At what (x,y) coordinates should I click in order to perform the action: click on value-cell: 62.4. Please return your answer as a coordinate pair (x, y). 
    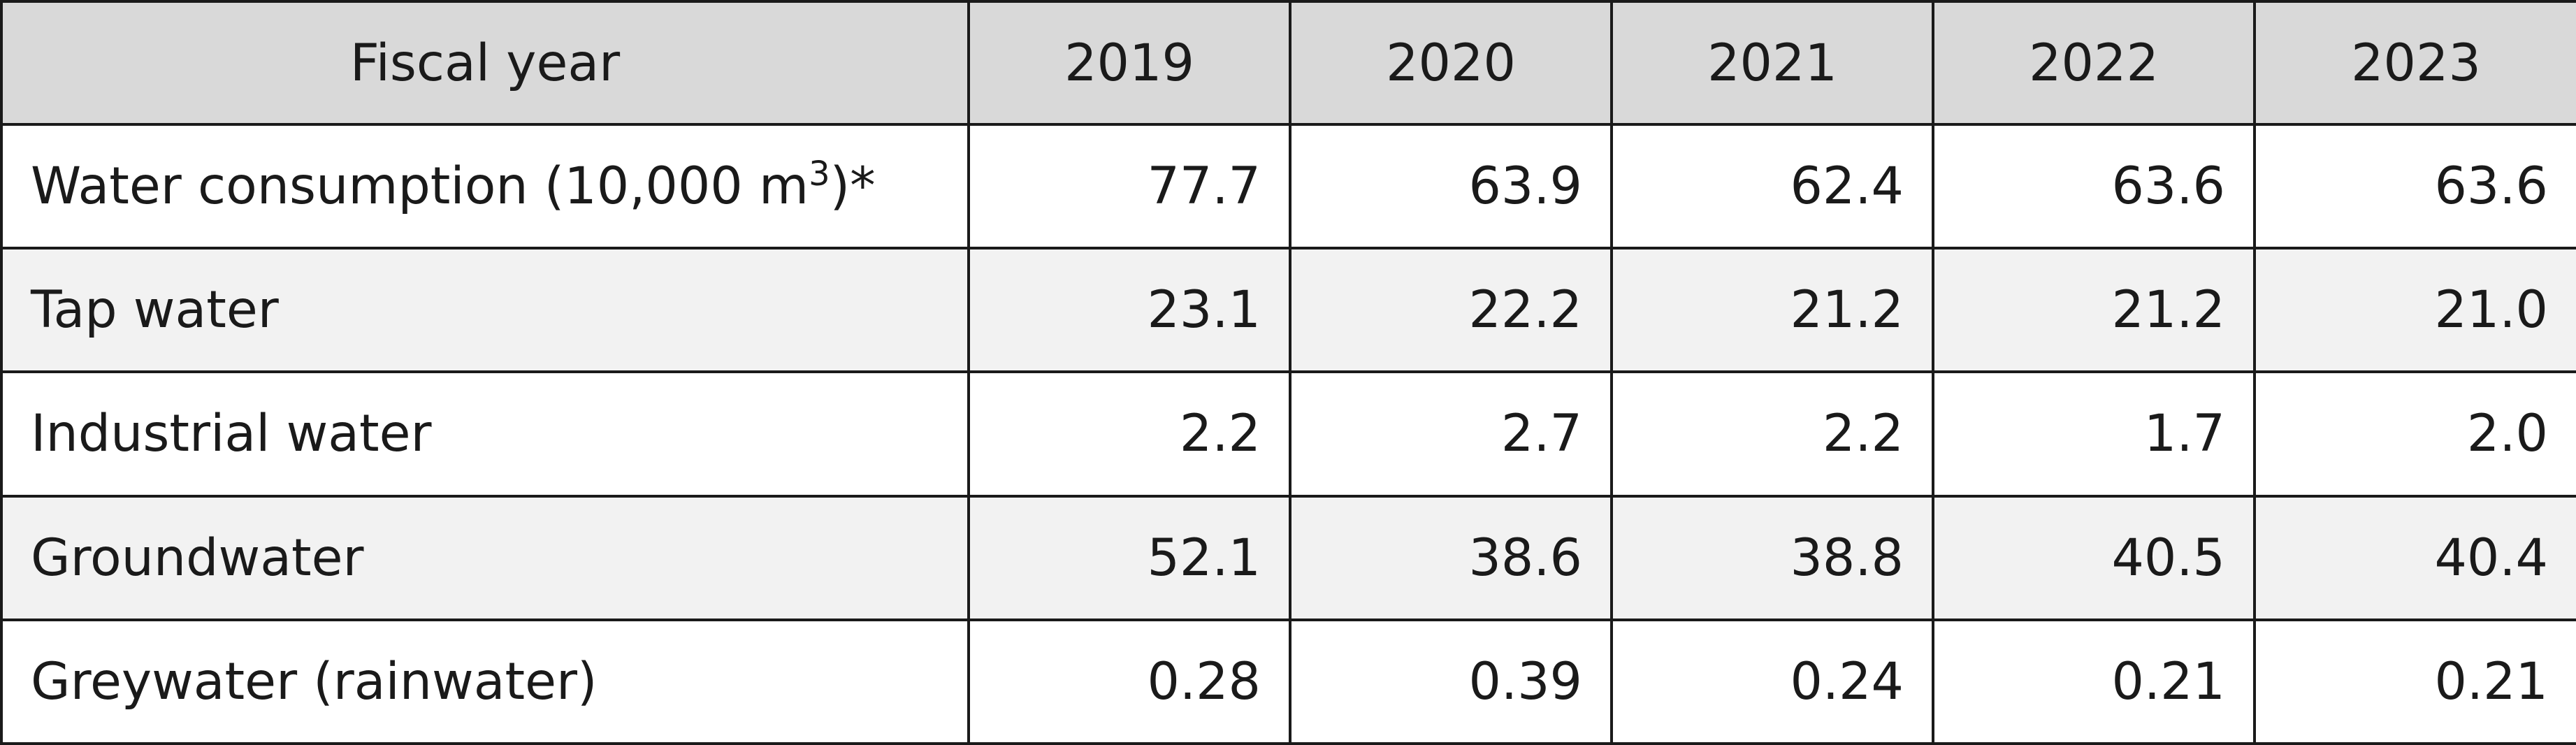
    Looking at the image, I should click on (1772, 186).